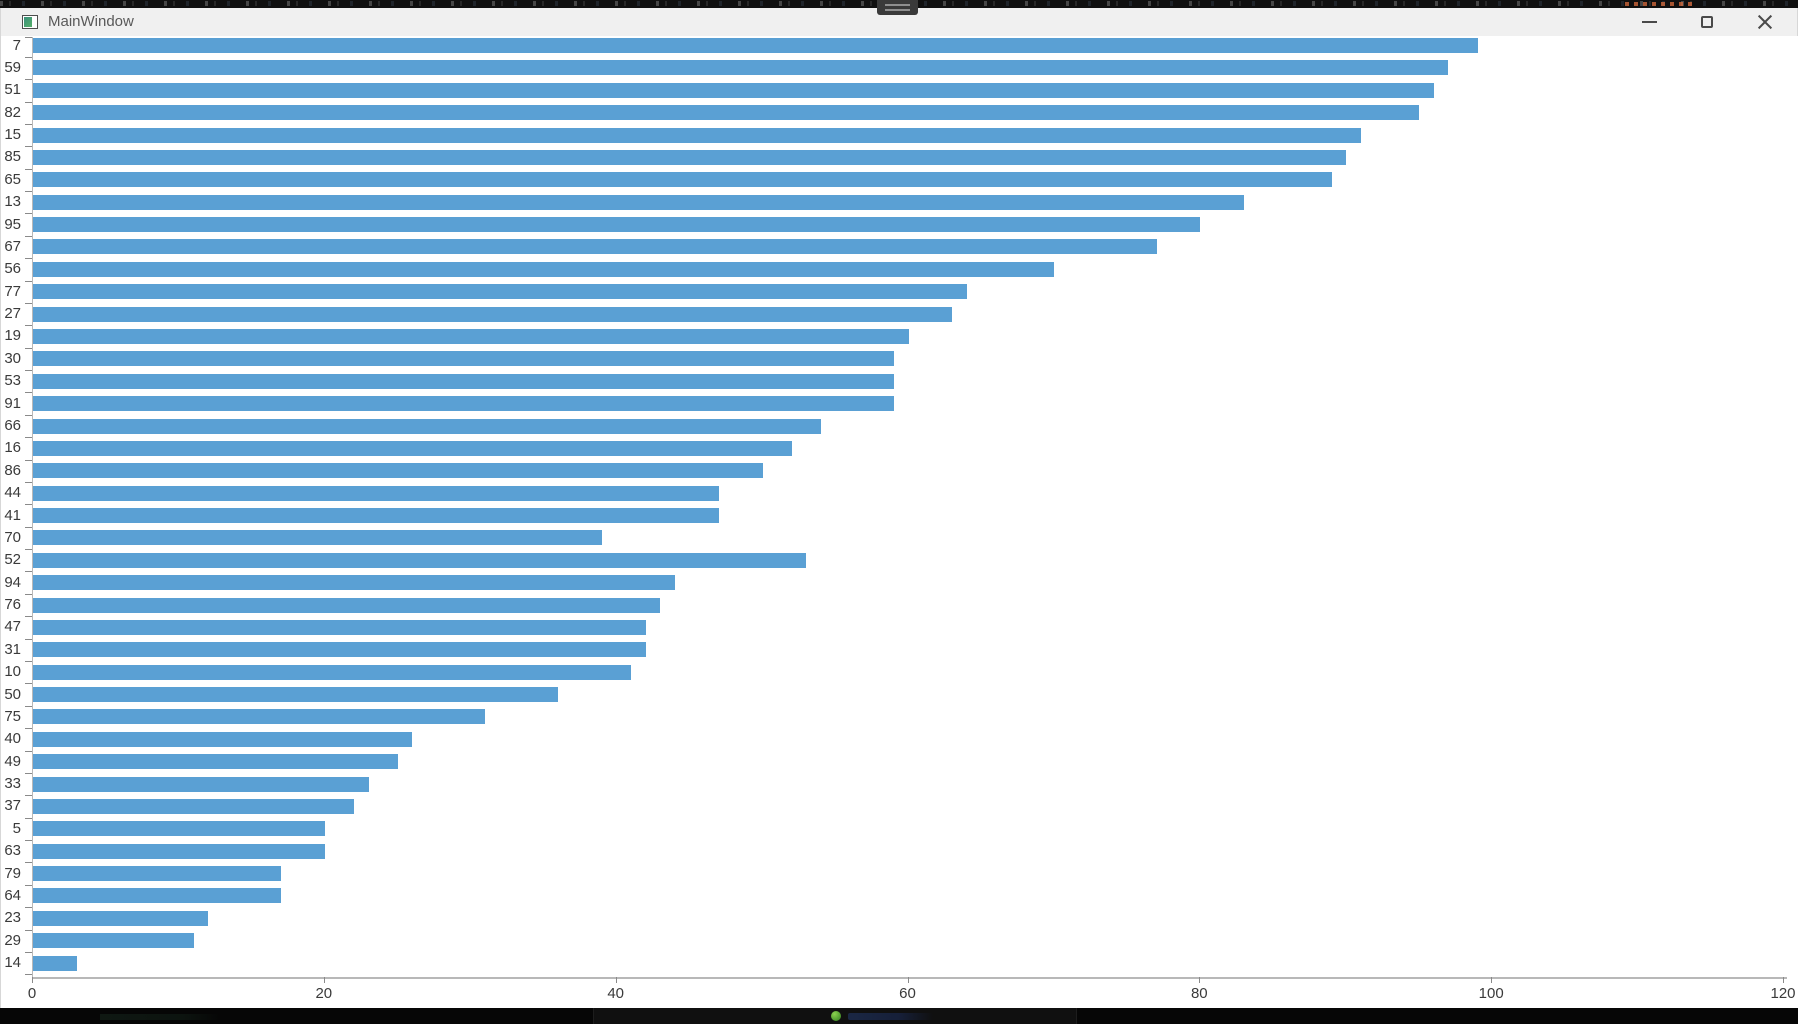  Describe the element at coordinates (12, 336) in the screenshot. I see `y-tick-label: 19` at that location.